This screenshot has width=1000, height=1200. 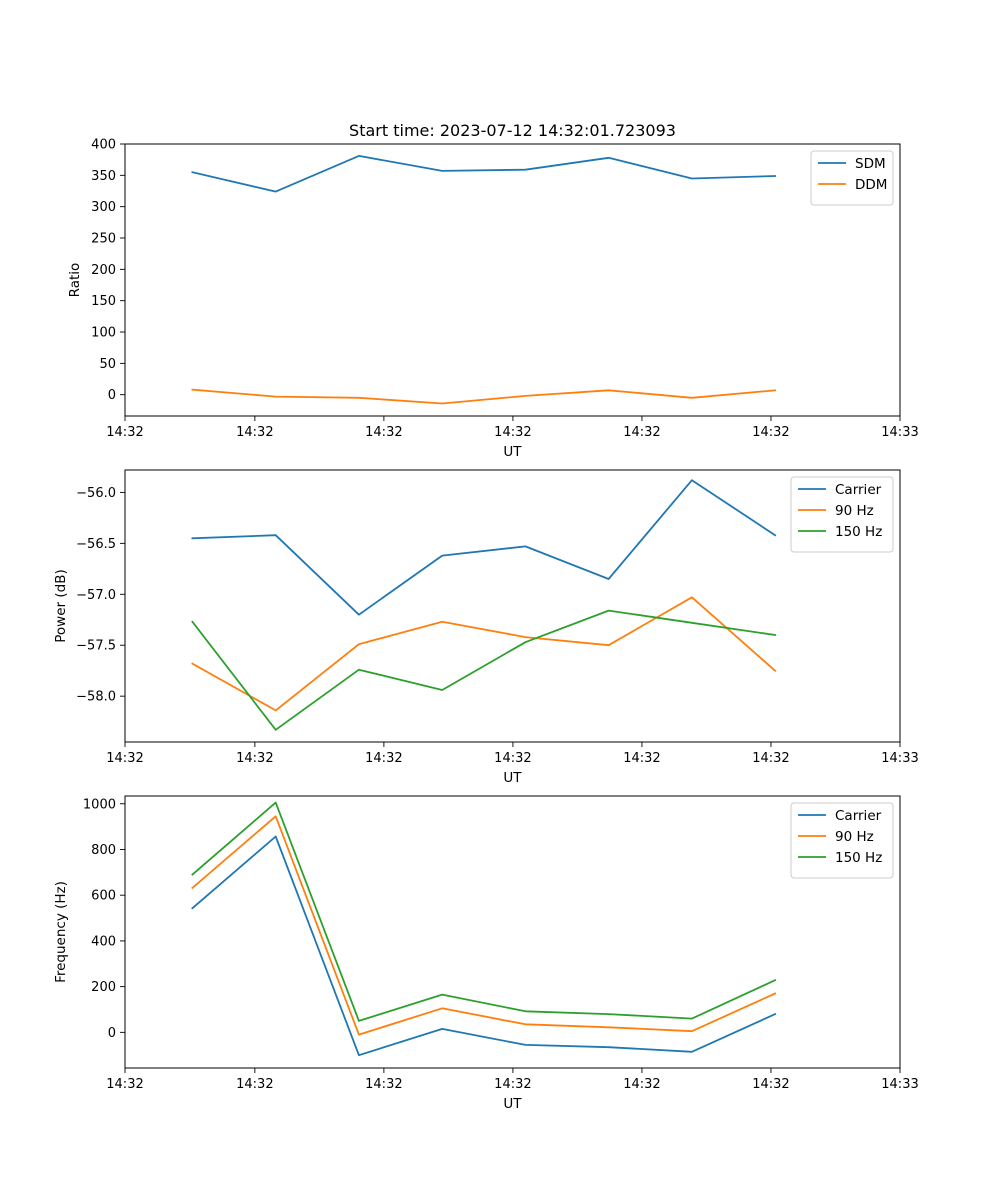 What do you see at coordinates (103, 239) in the screenshot?
I see `y-tick-label: 250` at bounding box center [103, 239].